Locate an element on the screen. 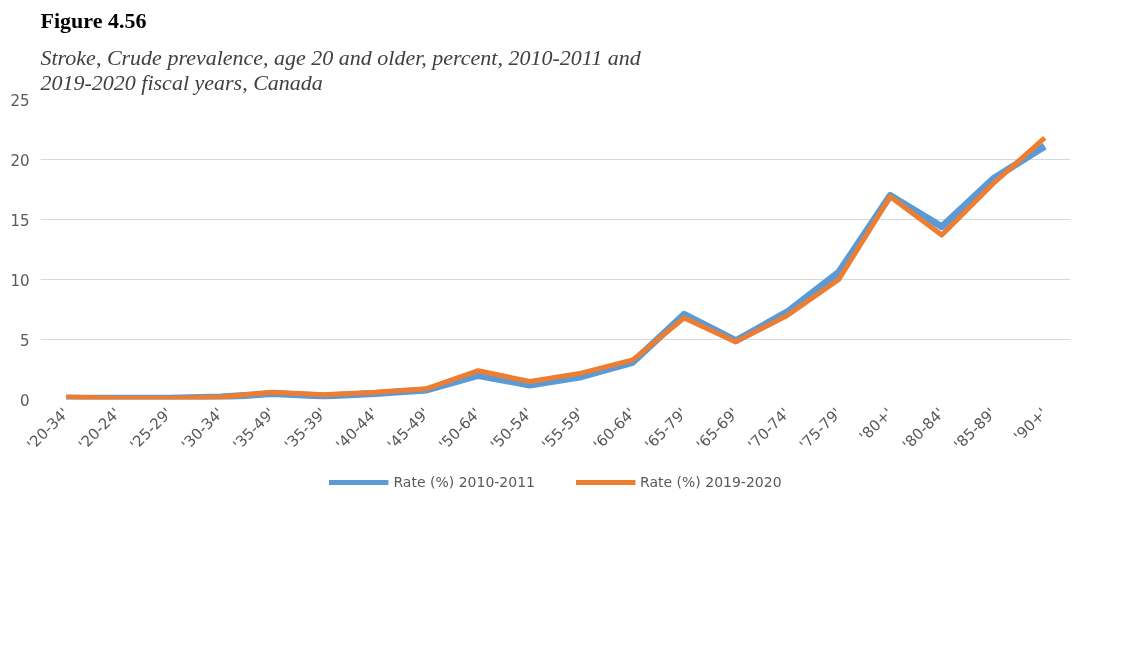  y-tick-label: 25 is located at coordinates (20, 100).